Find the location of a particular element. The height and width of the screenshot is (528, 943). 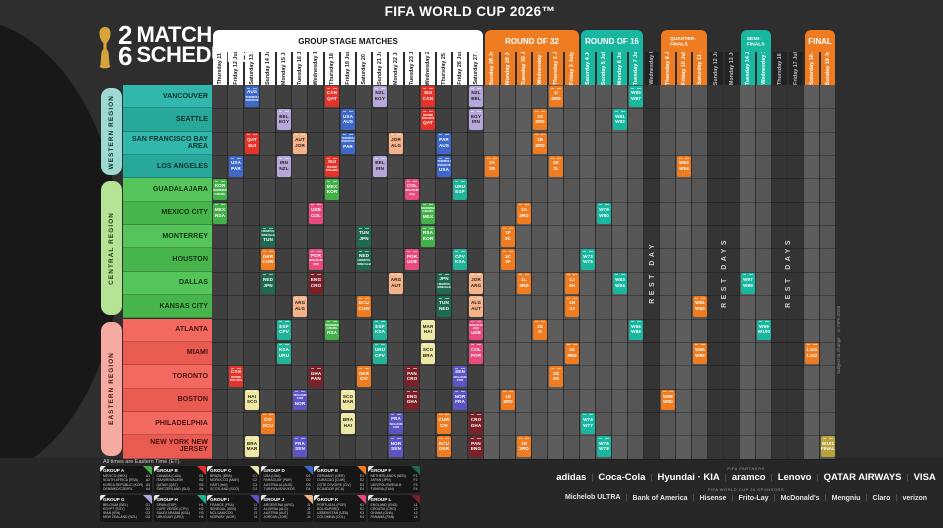

match-cell-group-d: USA PAR is located at coordinates (236, 166).